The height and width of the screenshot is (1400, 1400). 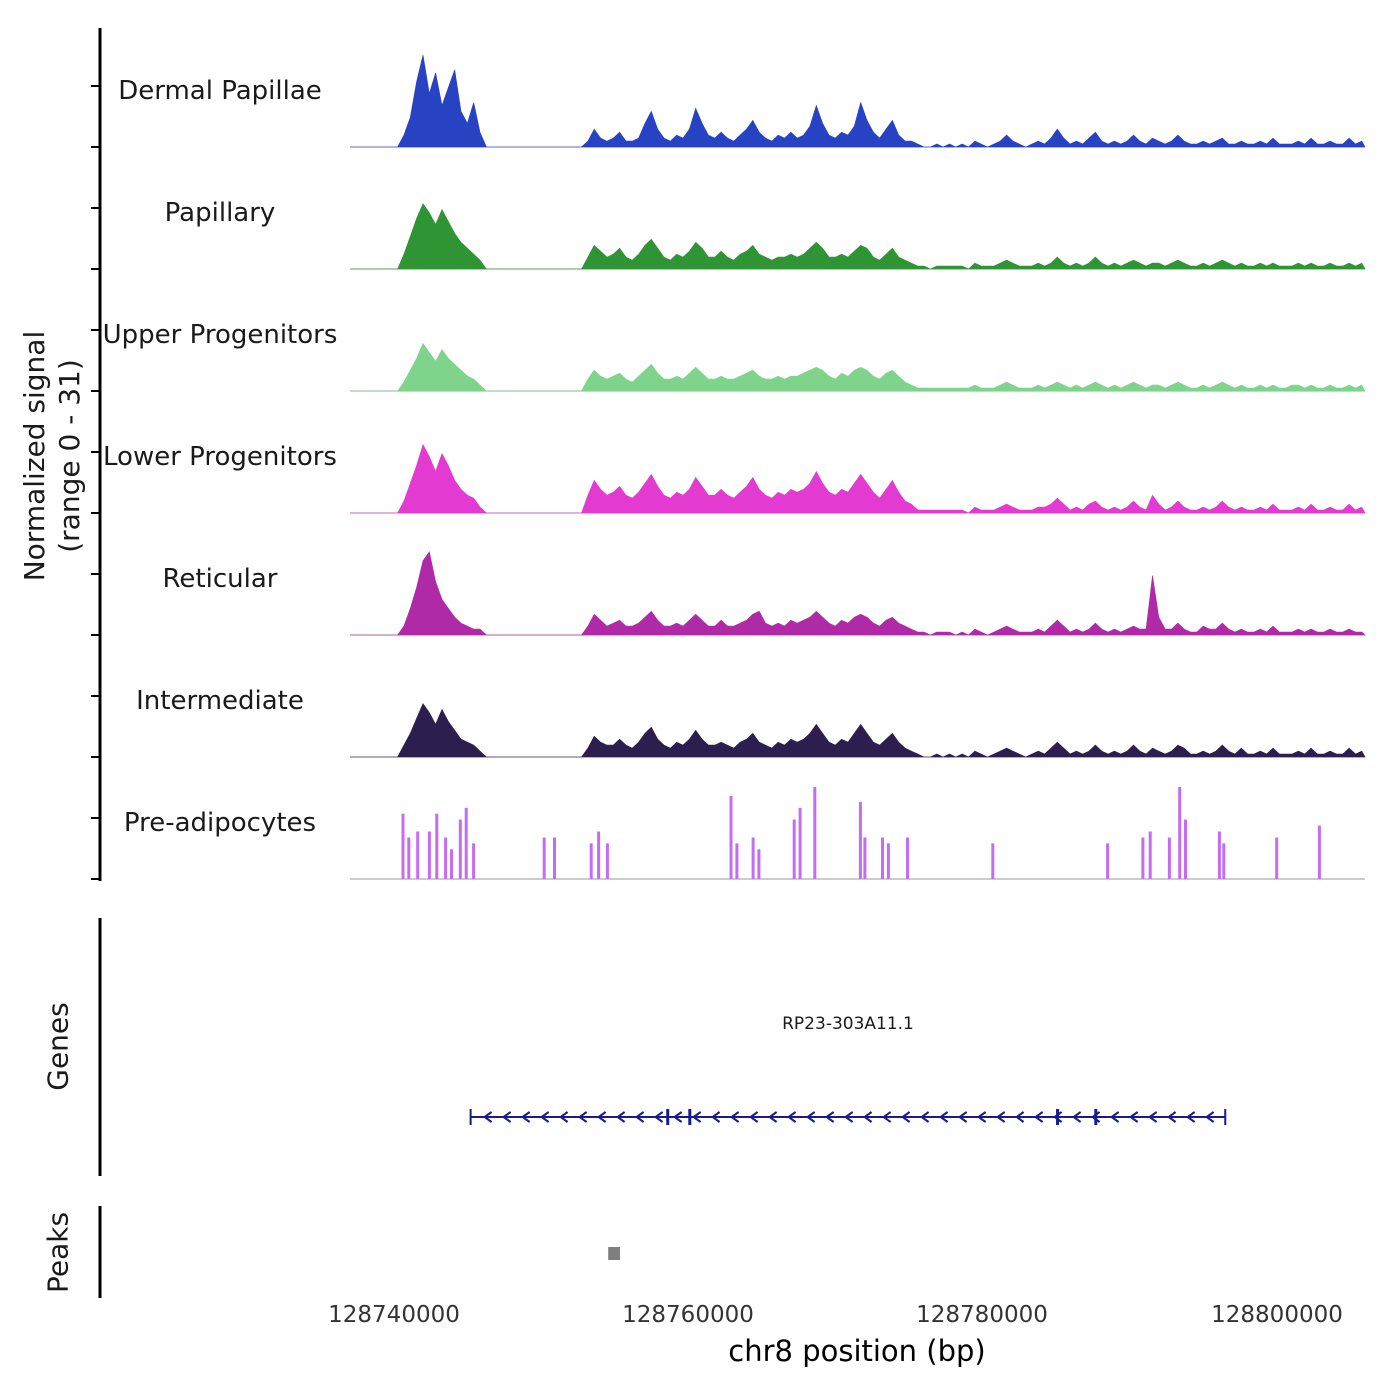 I want to click on y-axis-label-line2: (range 0 - 31), so click(x=69, y=456).